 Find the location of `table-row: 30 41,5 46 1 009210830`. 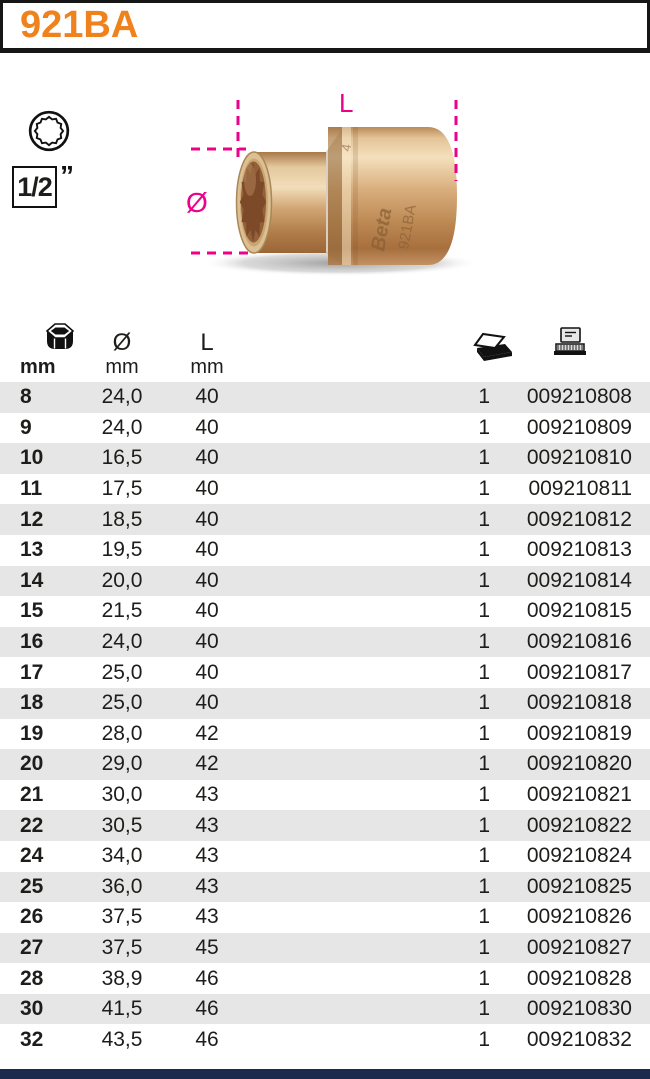

table-row: 30 41,5 46 1 009210830 is located at coordinates (325, 1009).